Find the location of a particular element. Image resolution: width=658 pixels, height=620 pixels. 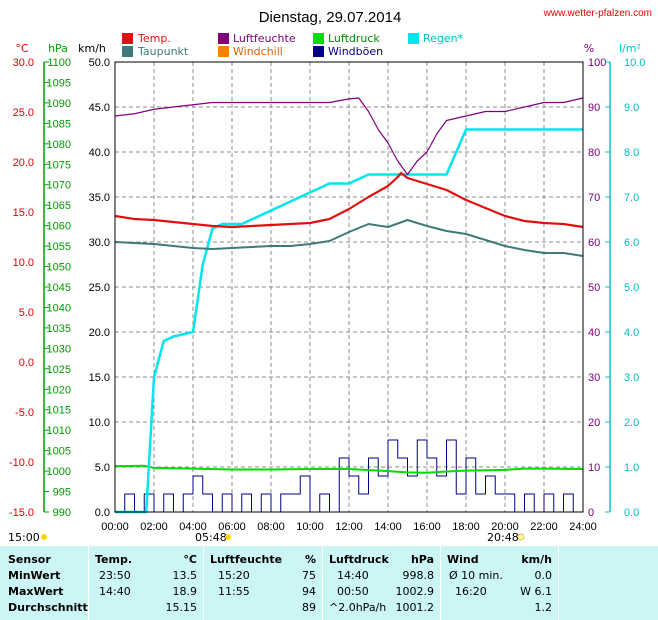

celsius-tick-label: 15.0 is located at coordinates (23, 213).